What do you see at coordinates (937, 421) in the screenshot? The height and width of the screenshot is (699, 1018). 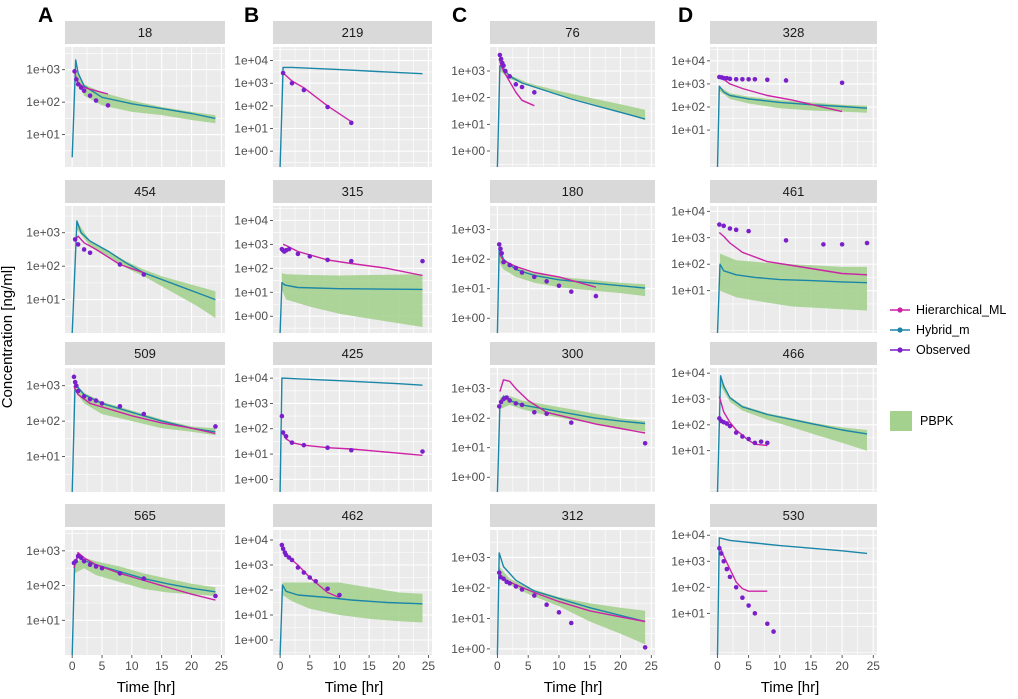 I see `legend-label-pbpk: PBPK` at bounding box center [937, 421].